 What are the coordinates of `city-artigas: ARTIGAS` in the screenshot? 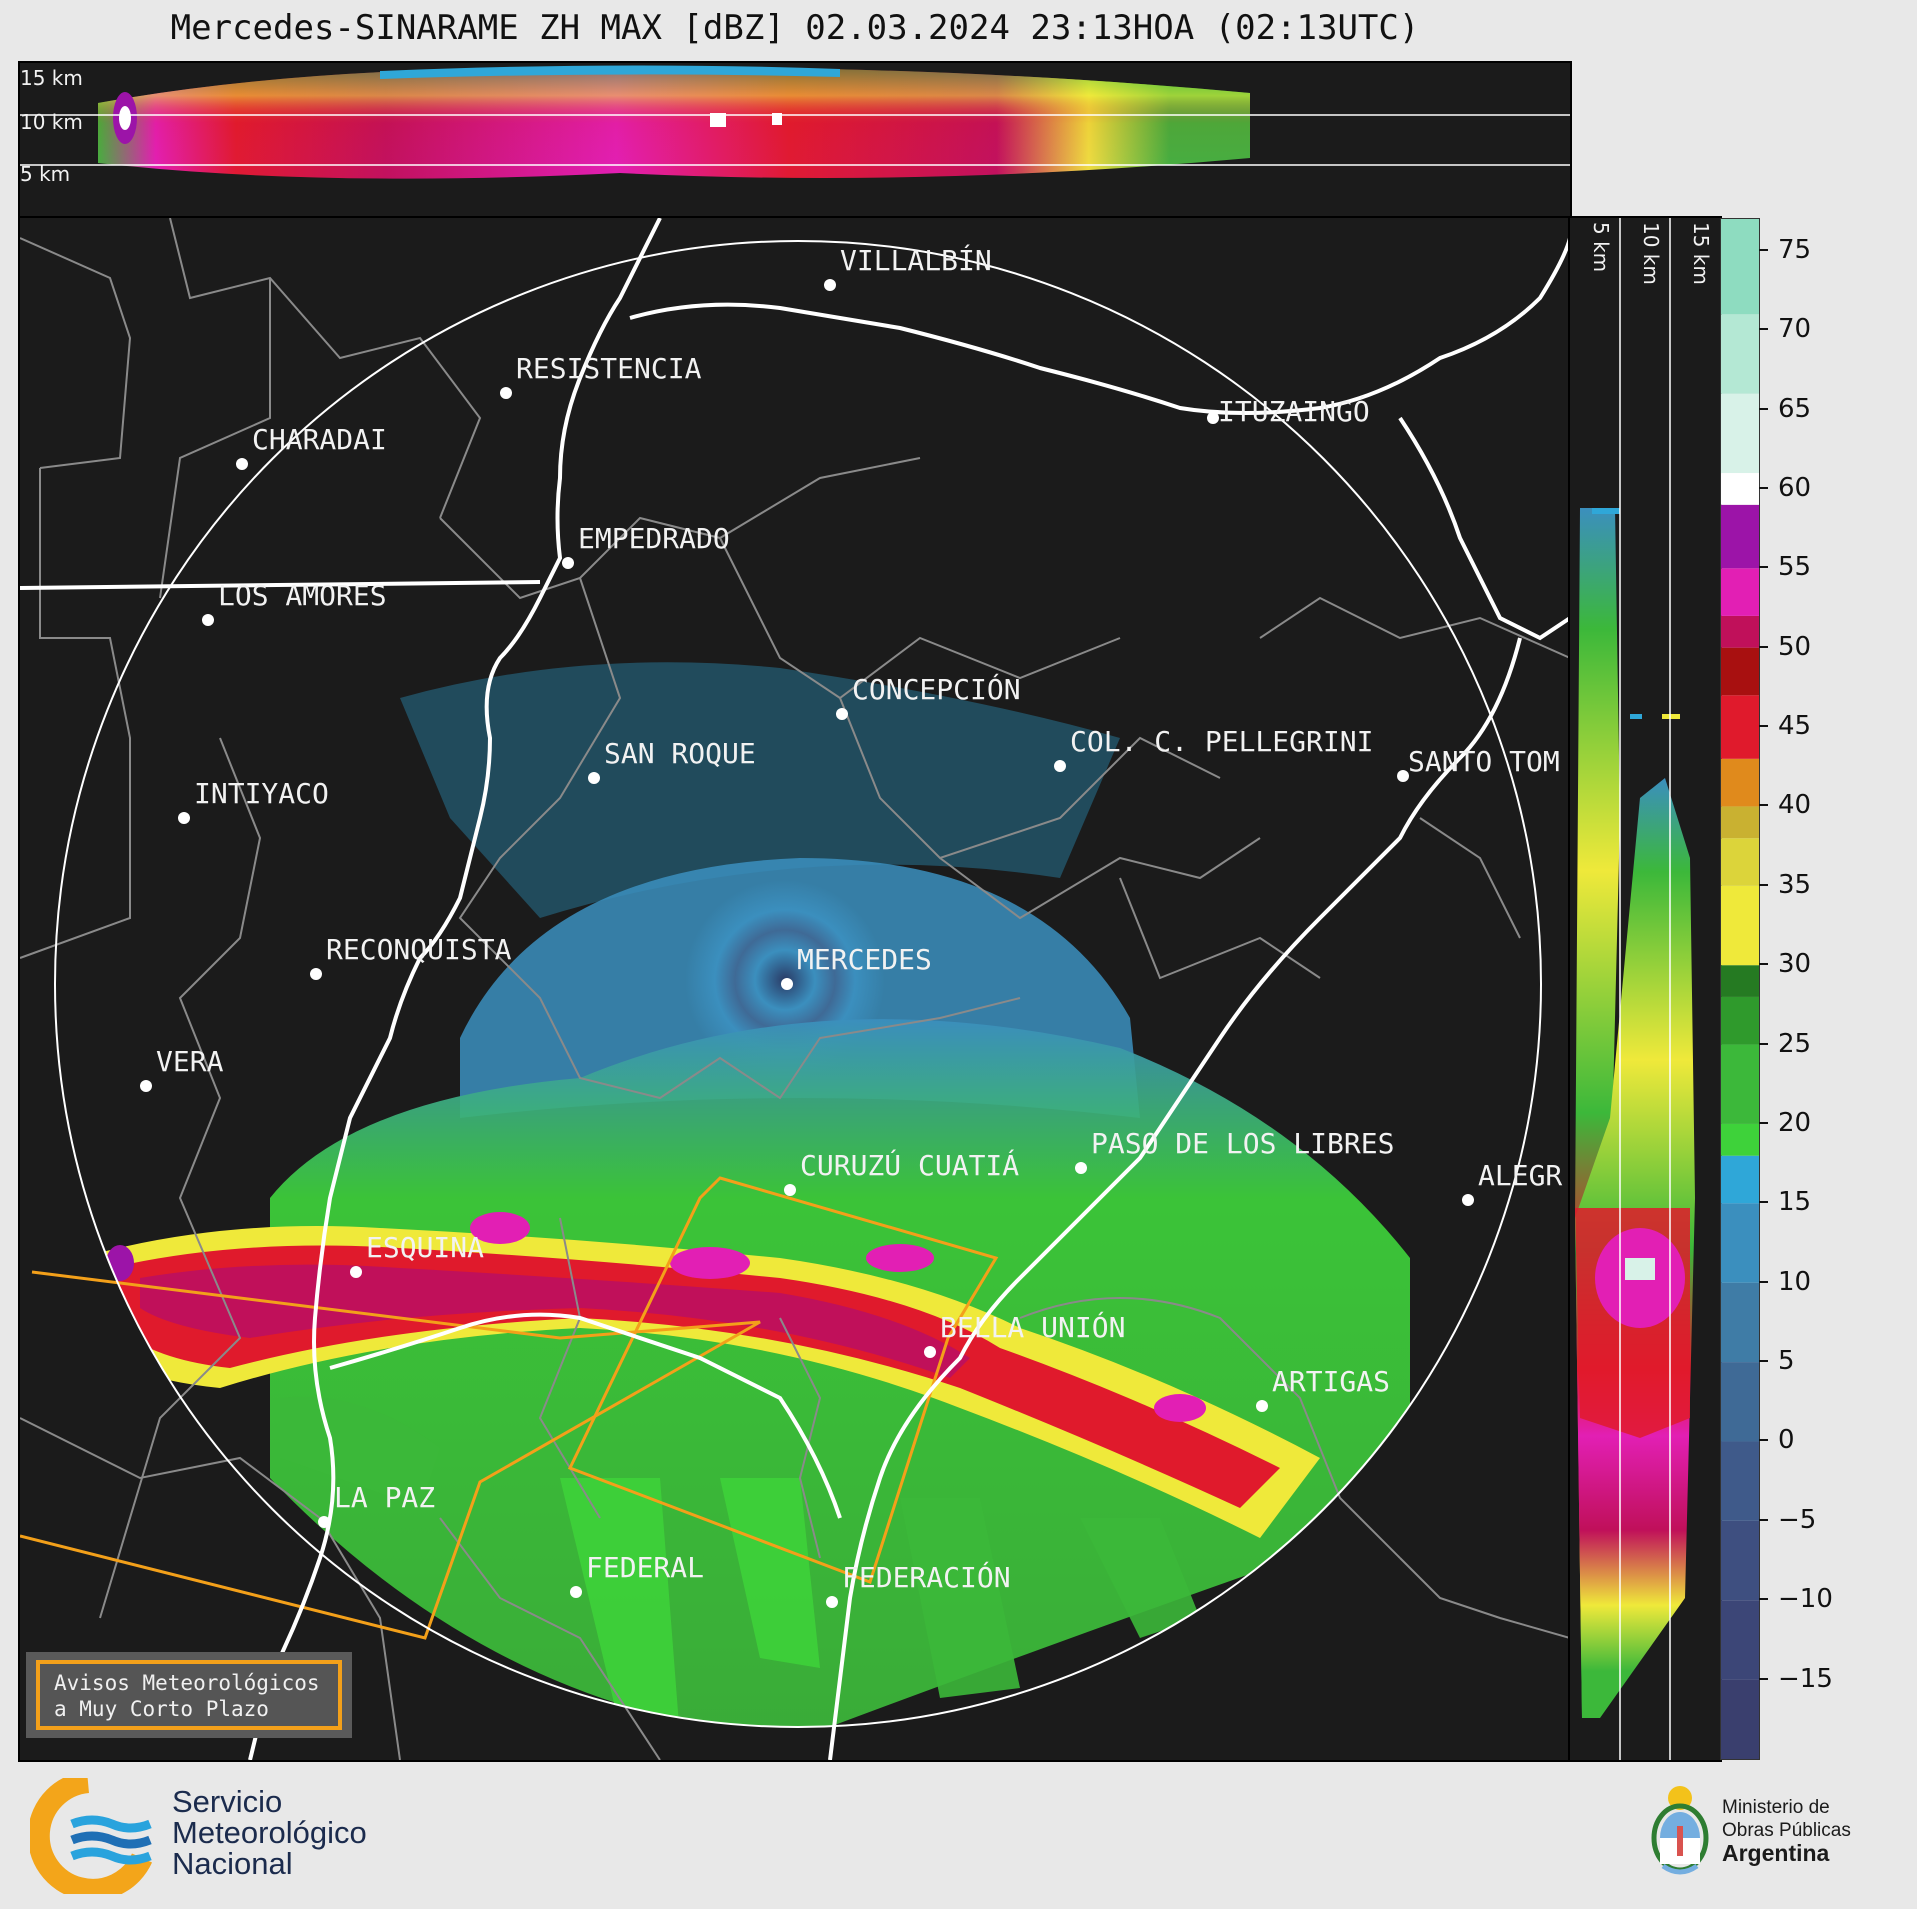 It's located at (1323, 1388).